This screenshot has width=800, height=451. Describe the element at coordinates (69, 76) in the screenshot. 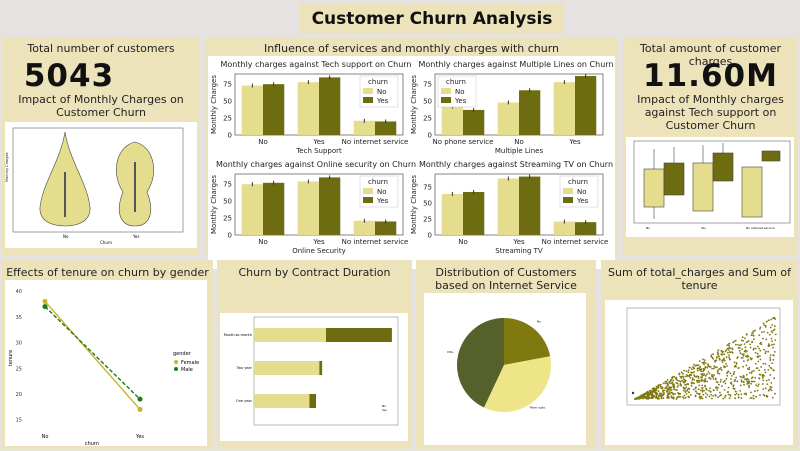

I see `customers-kpi-value: 5043` at that location.